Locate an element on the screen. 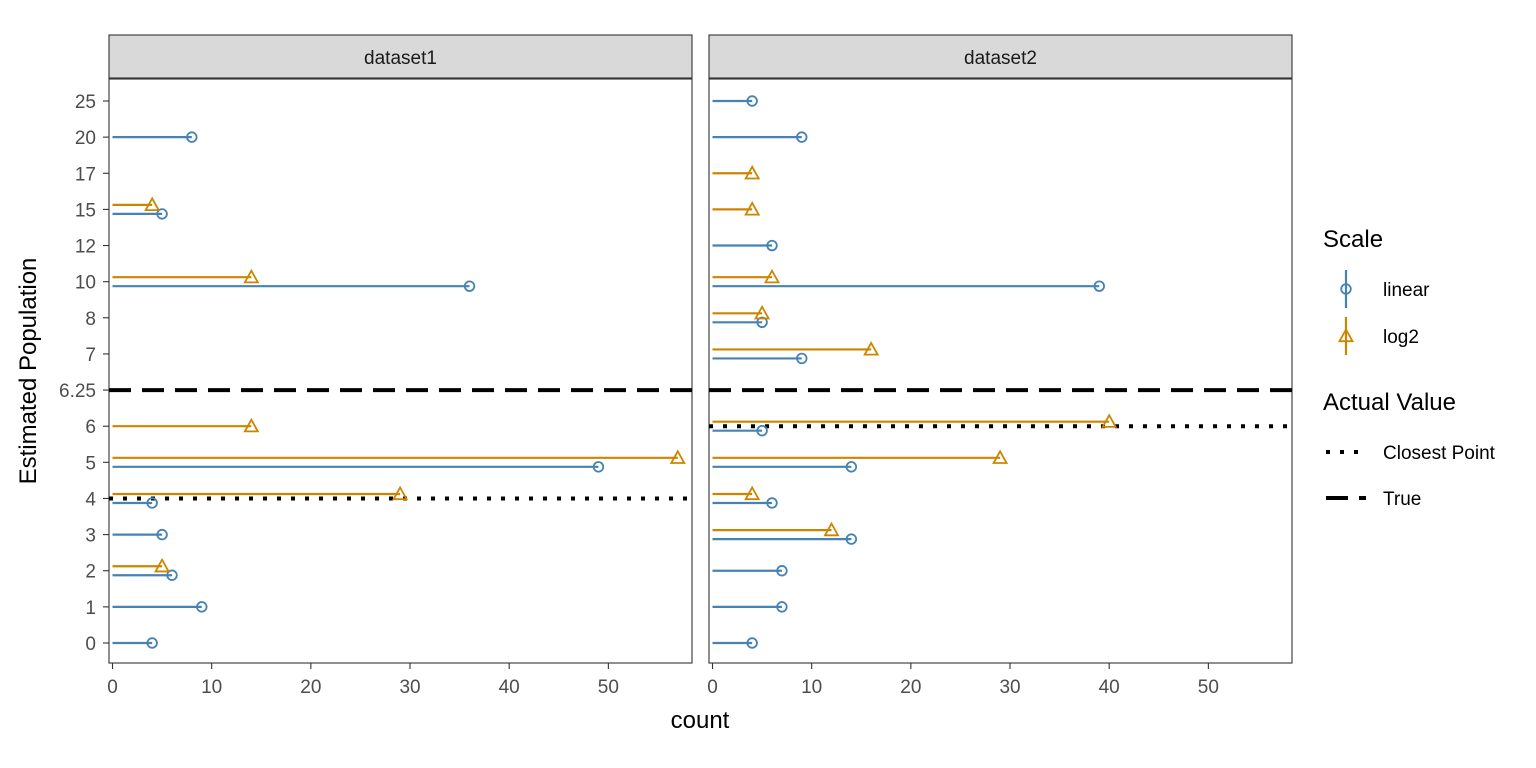 This screenshot has height=768, width=1536. y-tick-label: 0 is located at coordinates (90, 644).